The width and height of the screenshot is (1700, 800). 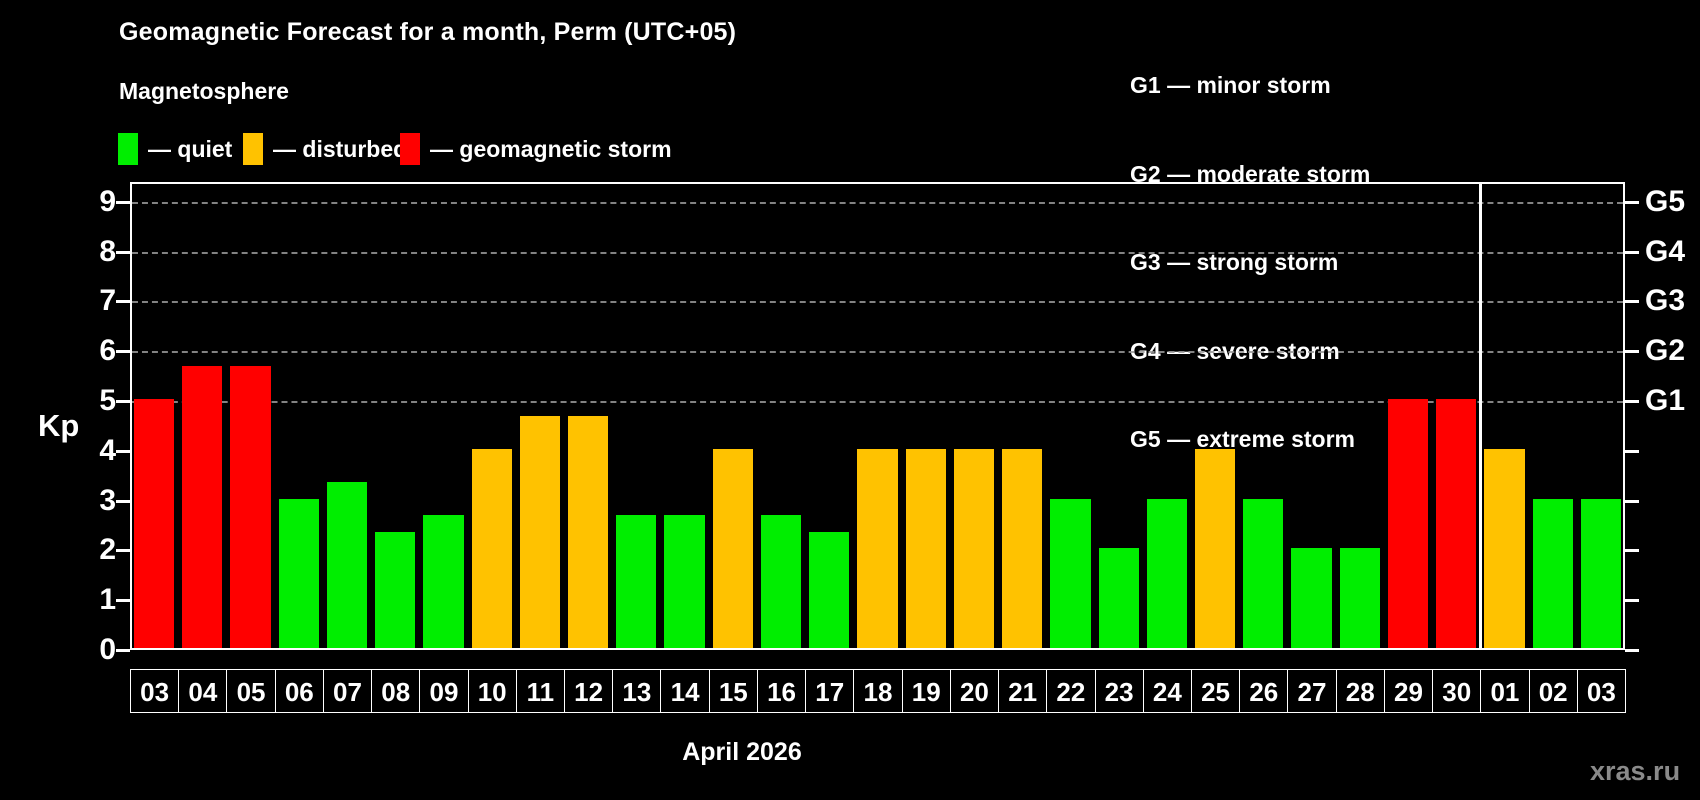 I want to click on day-label-22: 22, so click(x=1071, y=691).